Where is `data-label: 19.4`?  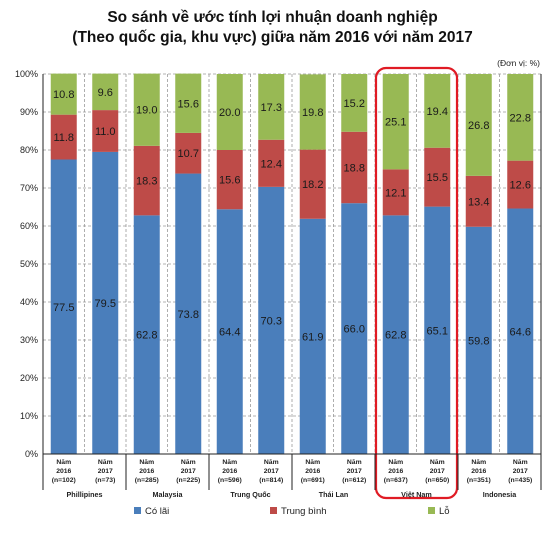 data-label: 19.4 is located at coordinates (437, 112).